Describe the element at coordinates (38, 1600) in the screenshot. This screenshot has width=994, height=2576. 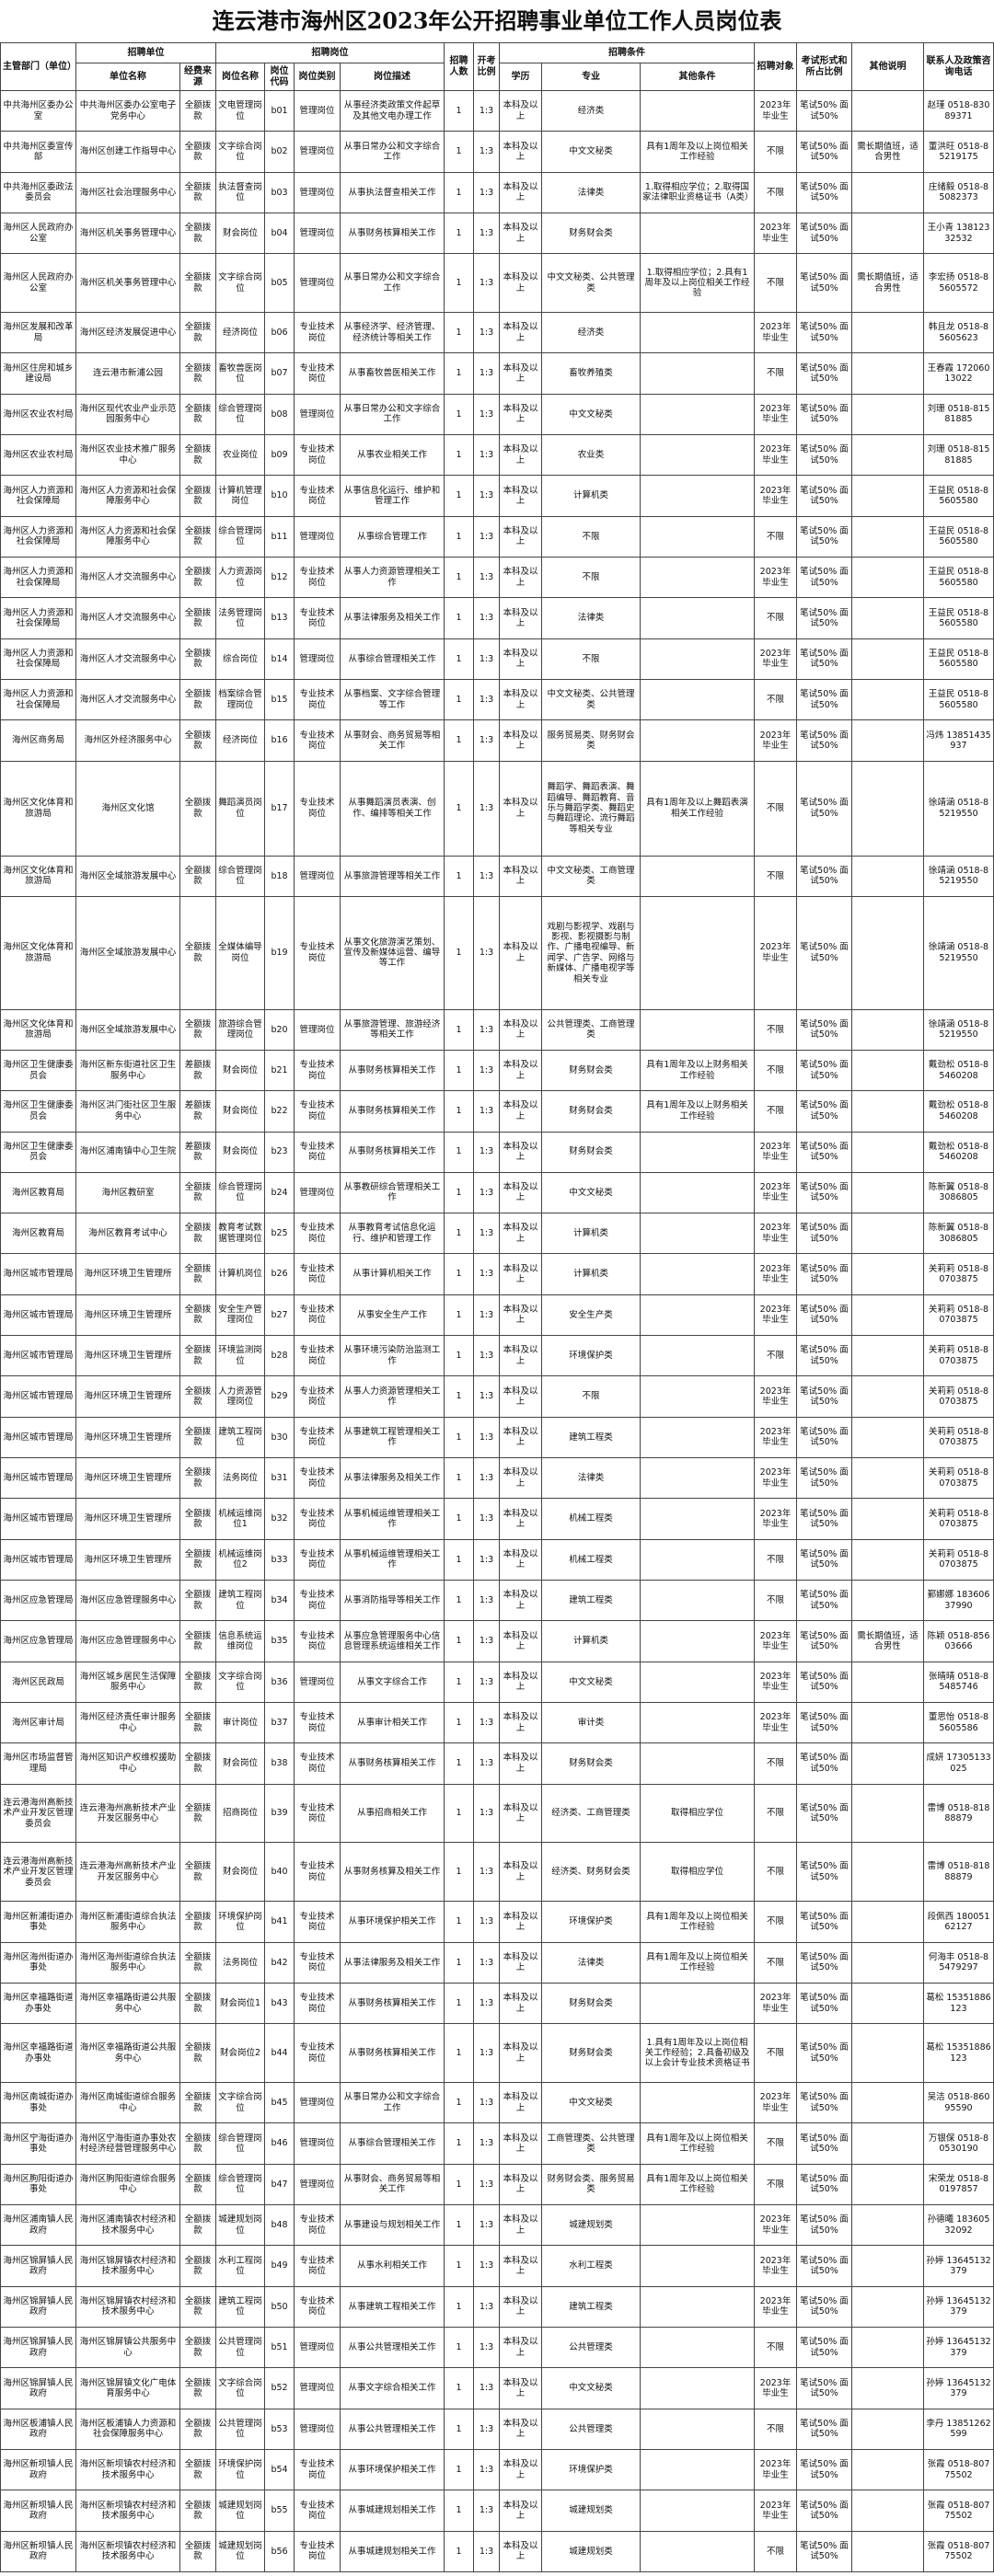
I see `table-cell: 海州区应急管理局` at that location.